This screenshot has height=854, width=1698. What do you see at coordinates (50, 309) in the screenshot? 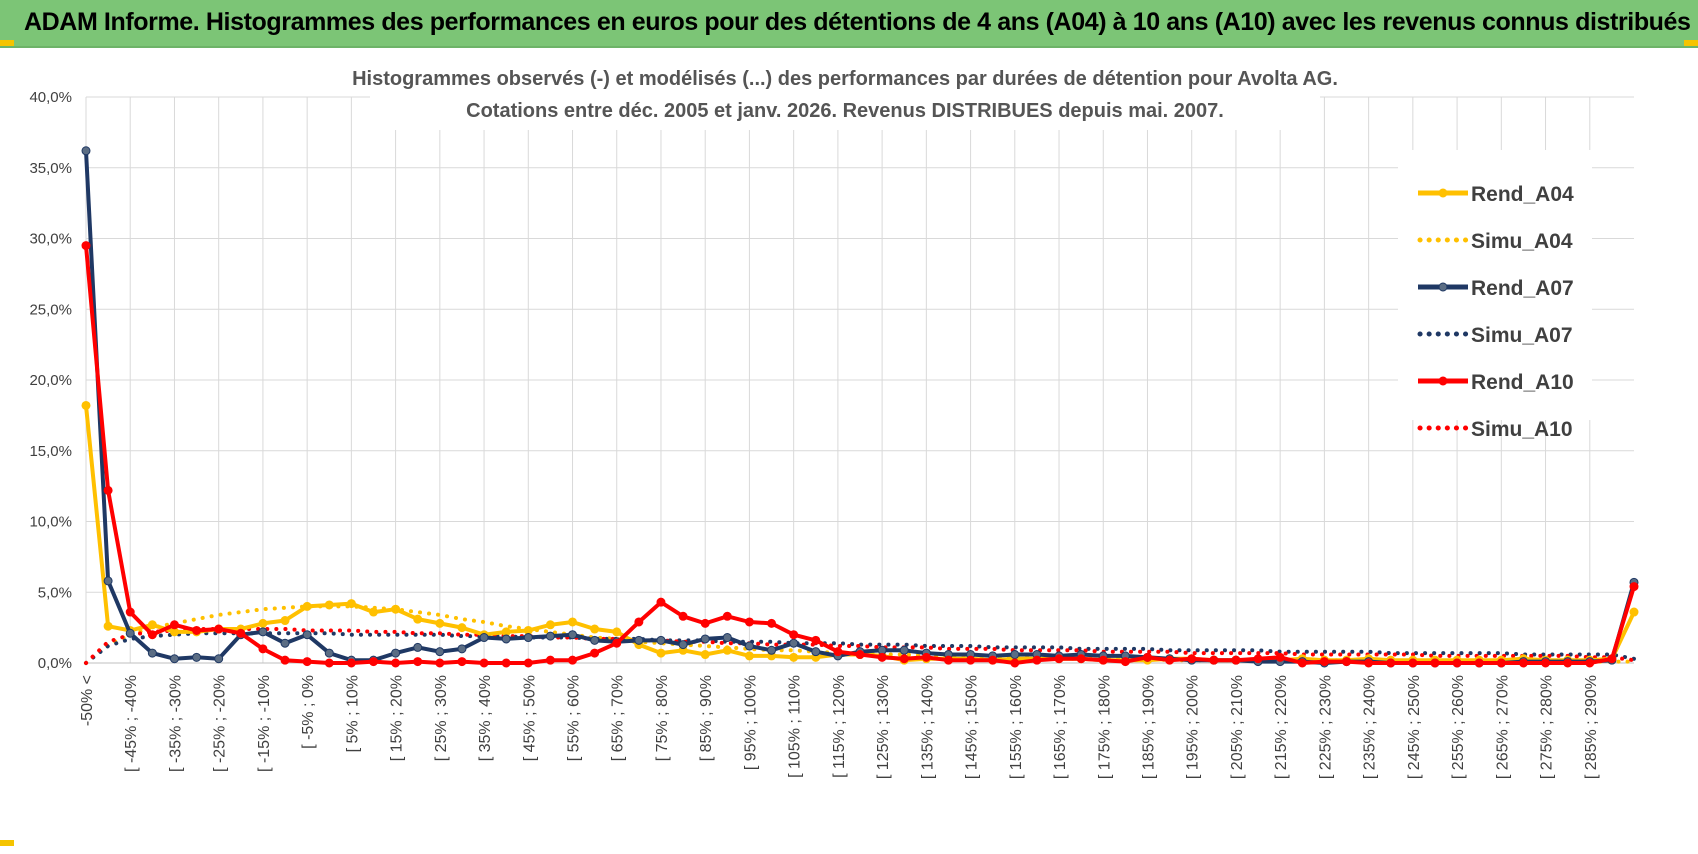
I see `y-tick-label: 25,0%` at bounding box center [50, 309].